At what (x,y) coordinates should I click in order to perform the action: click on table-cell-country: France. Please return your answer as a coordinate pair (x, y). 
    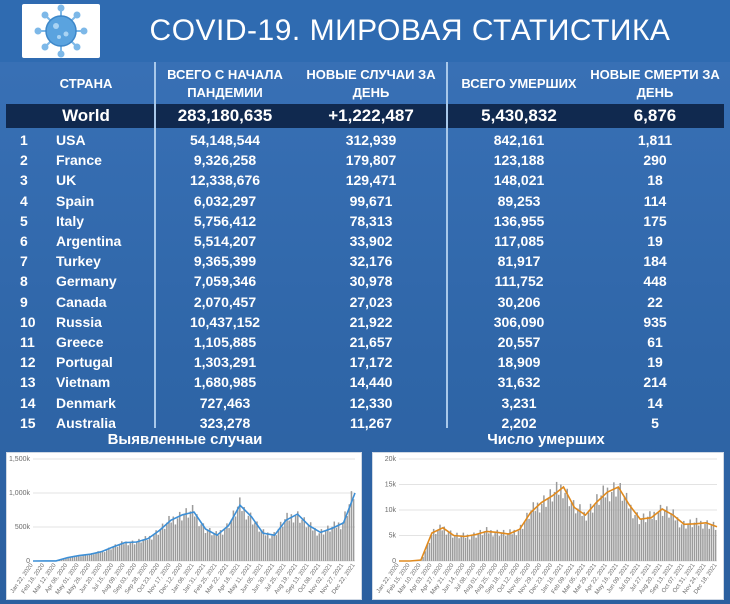
    Looking at the image, I should click on (79, 160).